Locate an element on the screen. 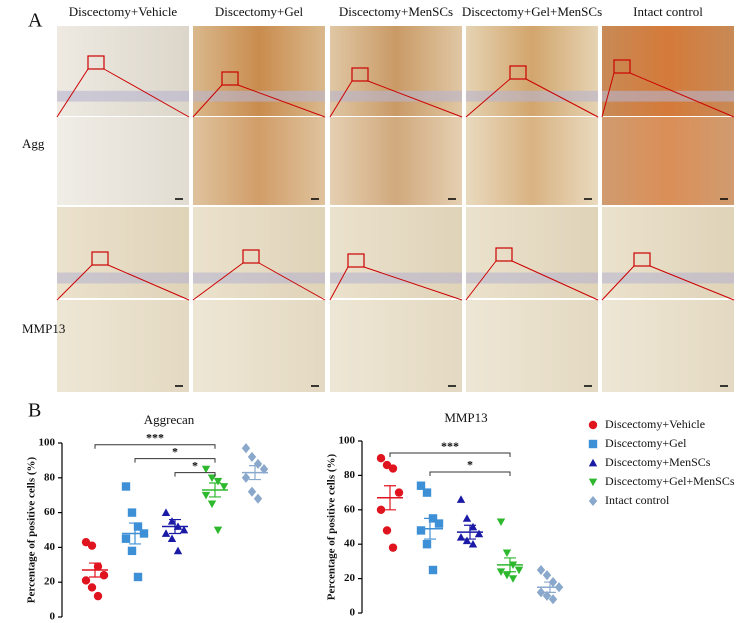 This screenshot has width=744, height=623. significance-bracket is located at coordinates (175, 460).